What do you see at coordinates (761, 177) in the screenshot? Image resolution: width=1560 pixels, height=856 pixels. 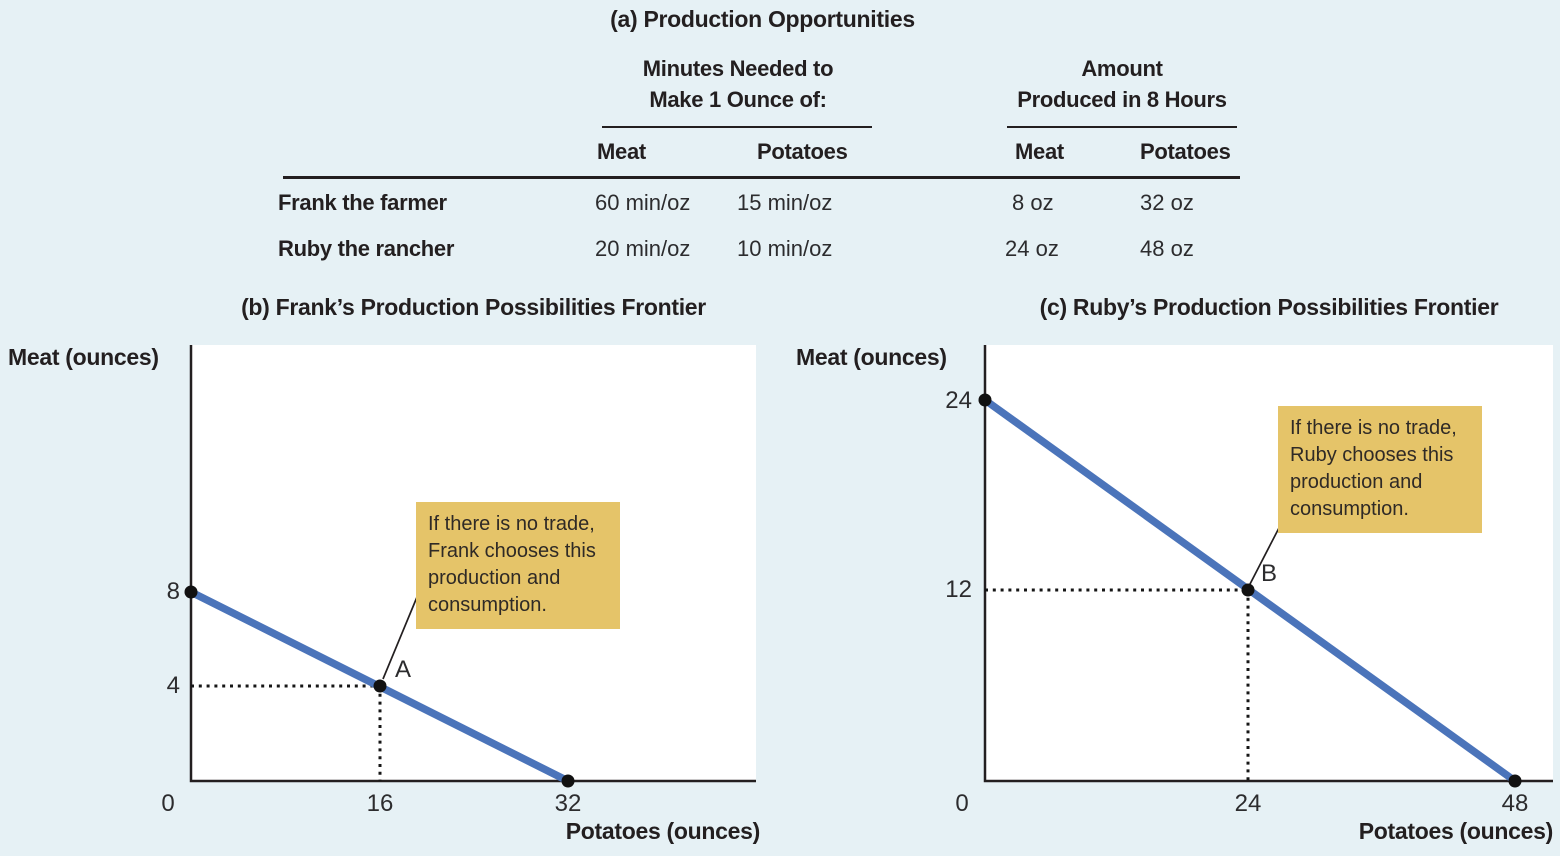 I see `table-header-rule` at bounding box center [761, 177].